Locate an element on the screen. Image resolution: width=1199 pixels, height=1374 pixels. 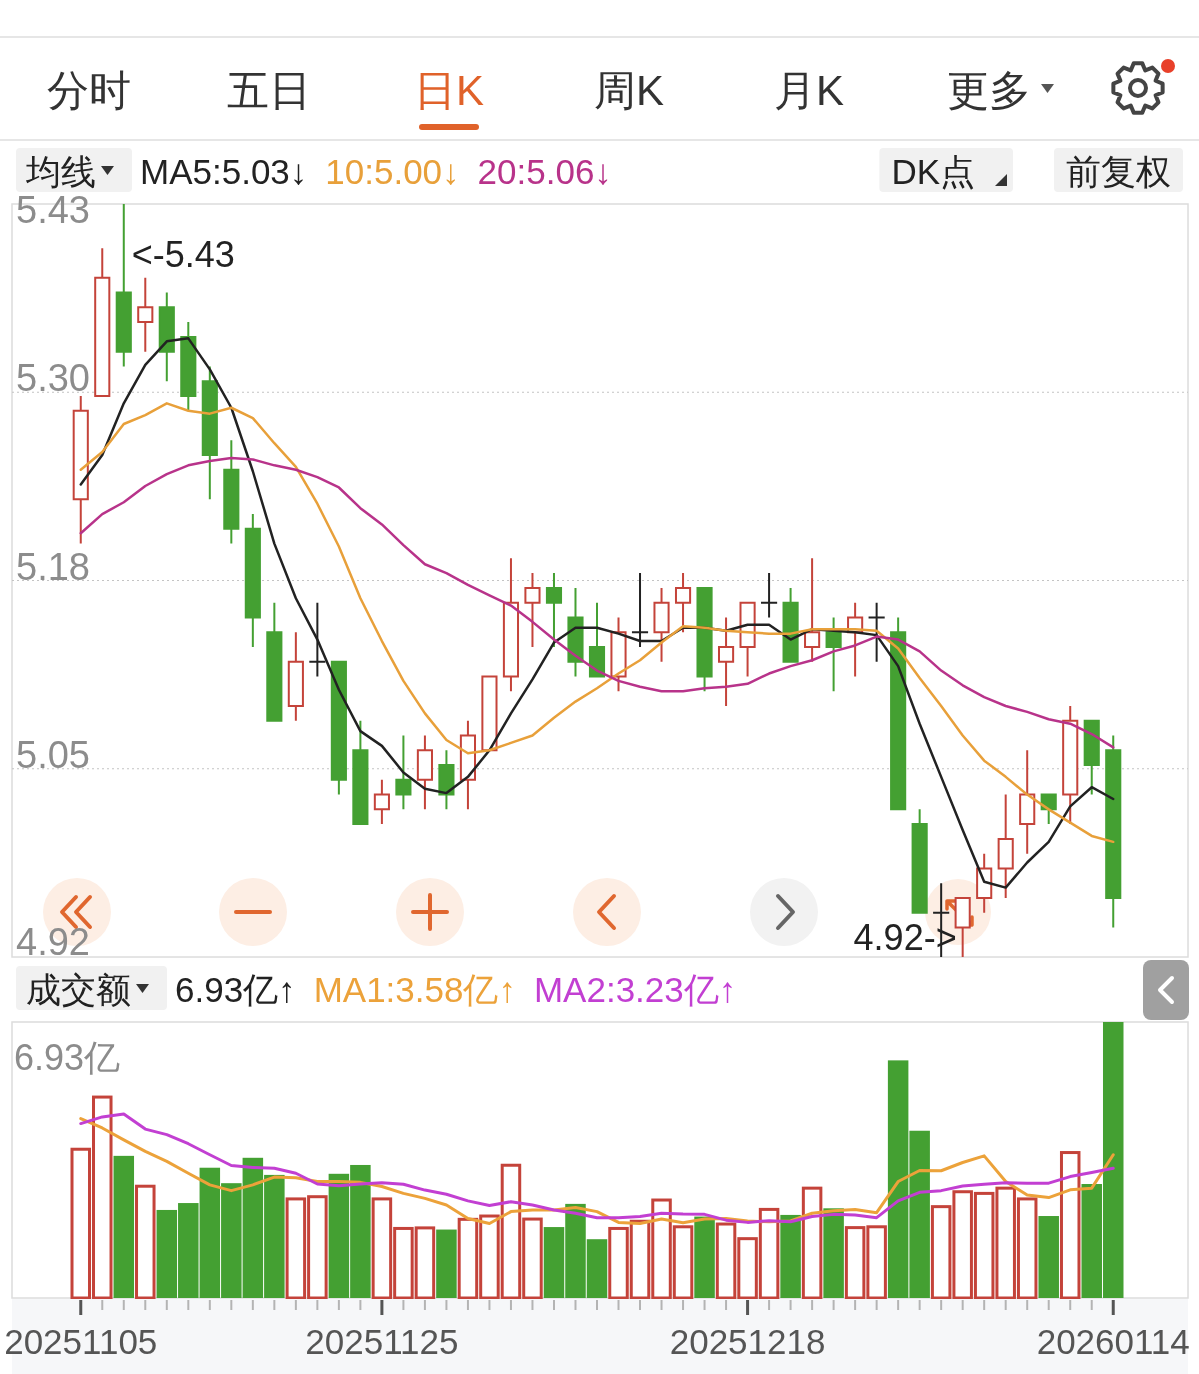
y-tick-label: 5.43 is located at coordinates (53, 210).